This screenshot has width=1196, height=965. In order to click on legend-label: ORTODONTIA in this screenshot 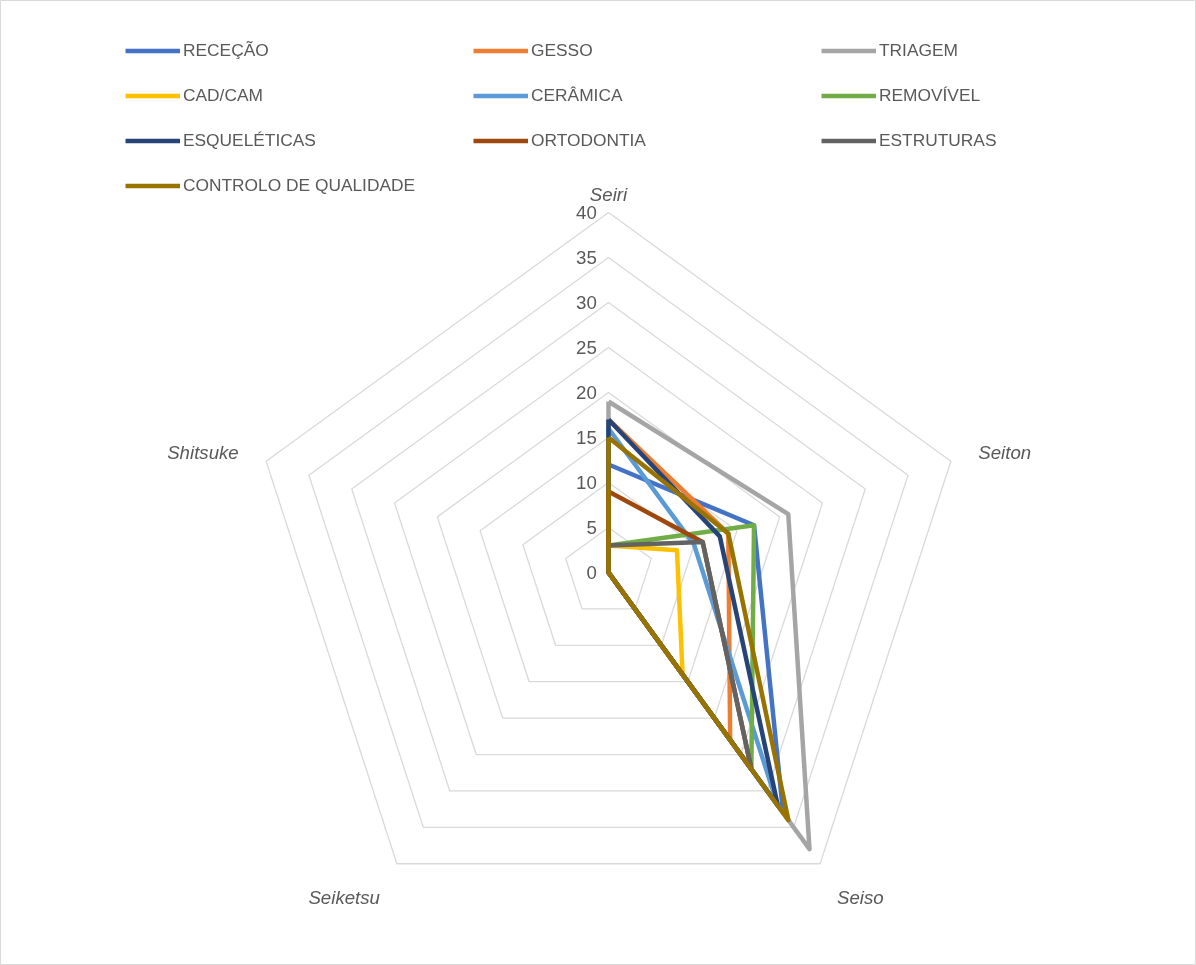, I will do `click(589, 140)`.